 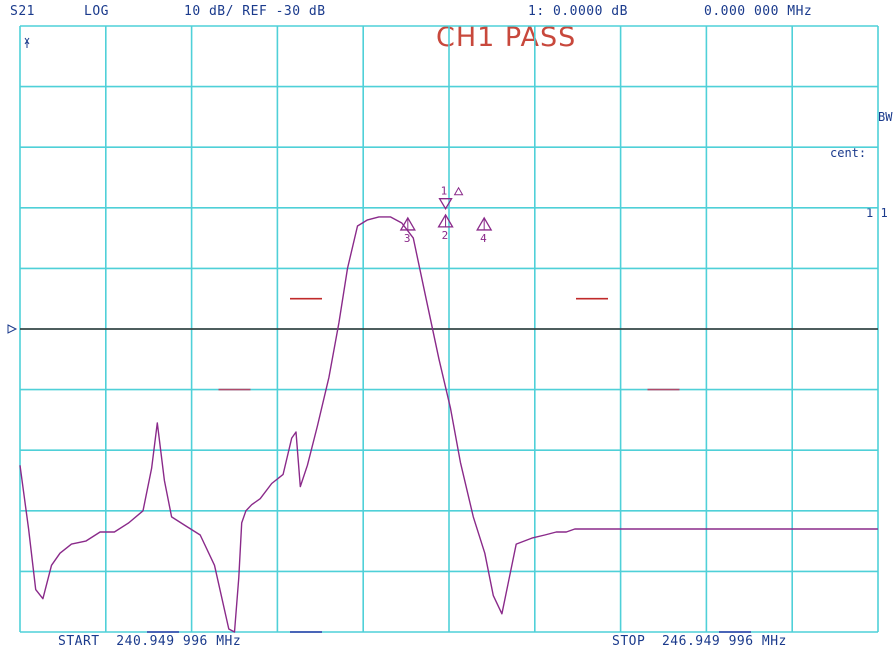 I want to click on marker-label: 3, so click(x=407, y=238).